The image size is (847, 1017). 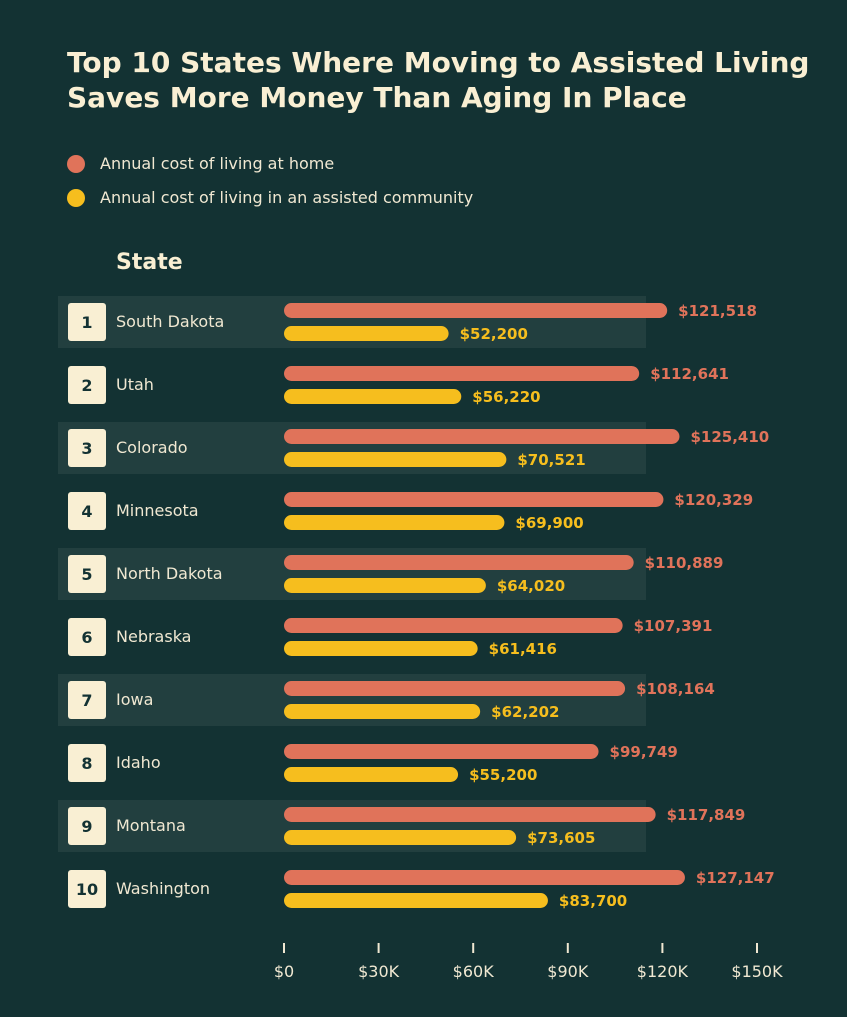 I want to click on chart-row: 8 Idaho $99,749 $55,200, so click(x=373, y=763).